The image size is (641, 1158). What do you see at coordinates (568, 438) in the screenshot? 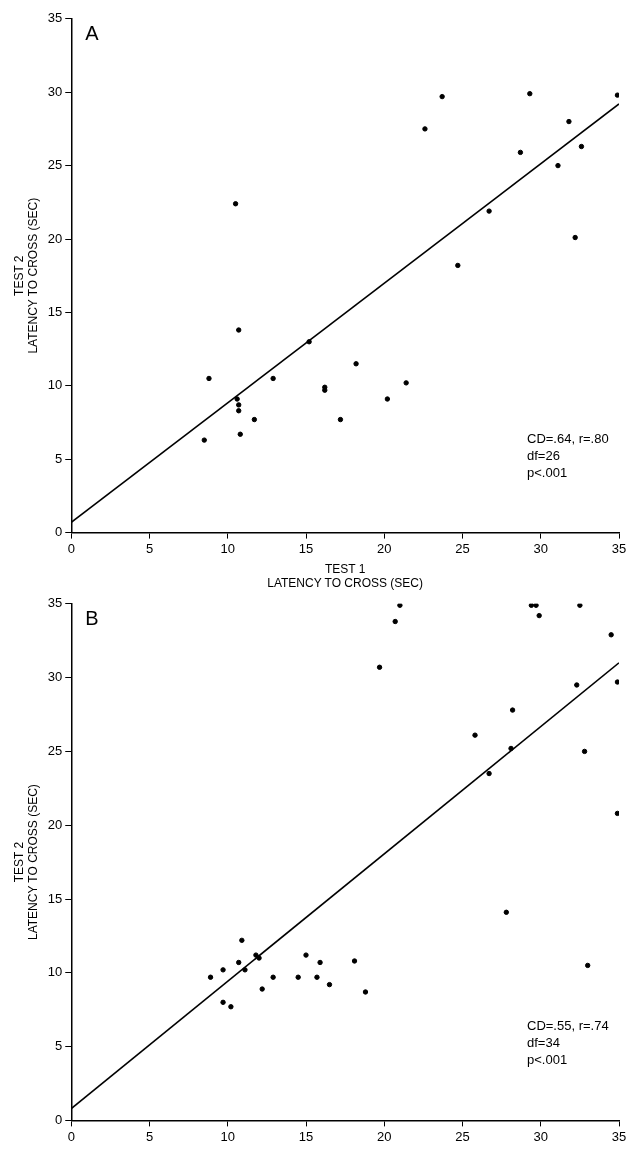
I see `annotation: CD=.64, r=.80` at bounding box center [568, 438].